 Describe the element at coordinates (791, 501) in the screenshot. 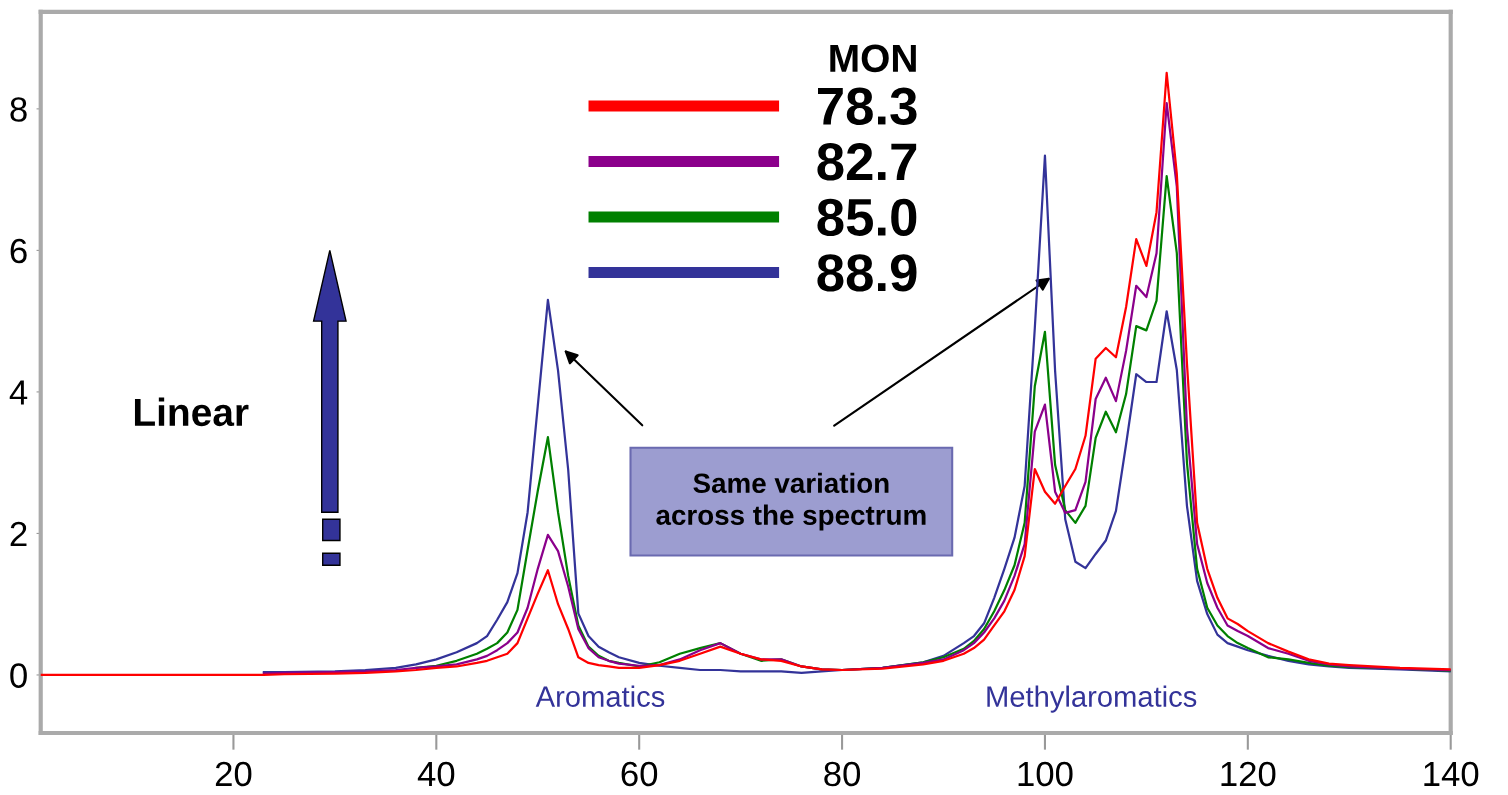

I see `annotation: Same variation across the spectrum` at that location.